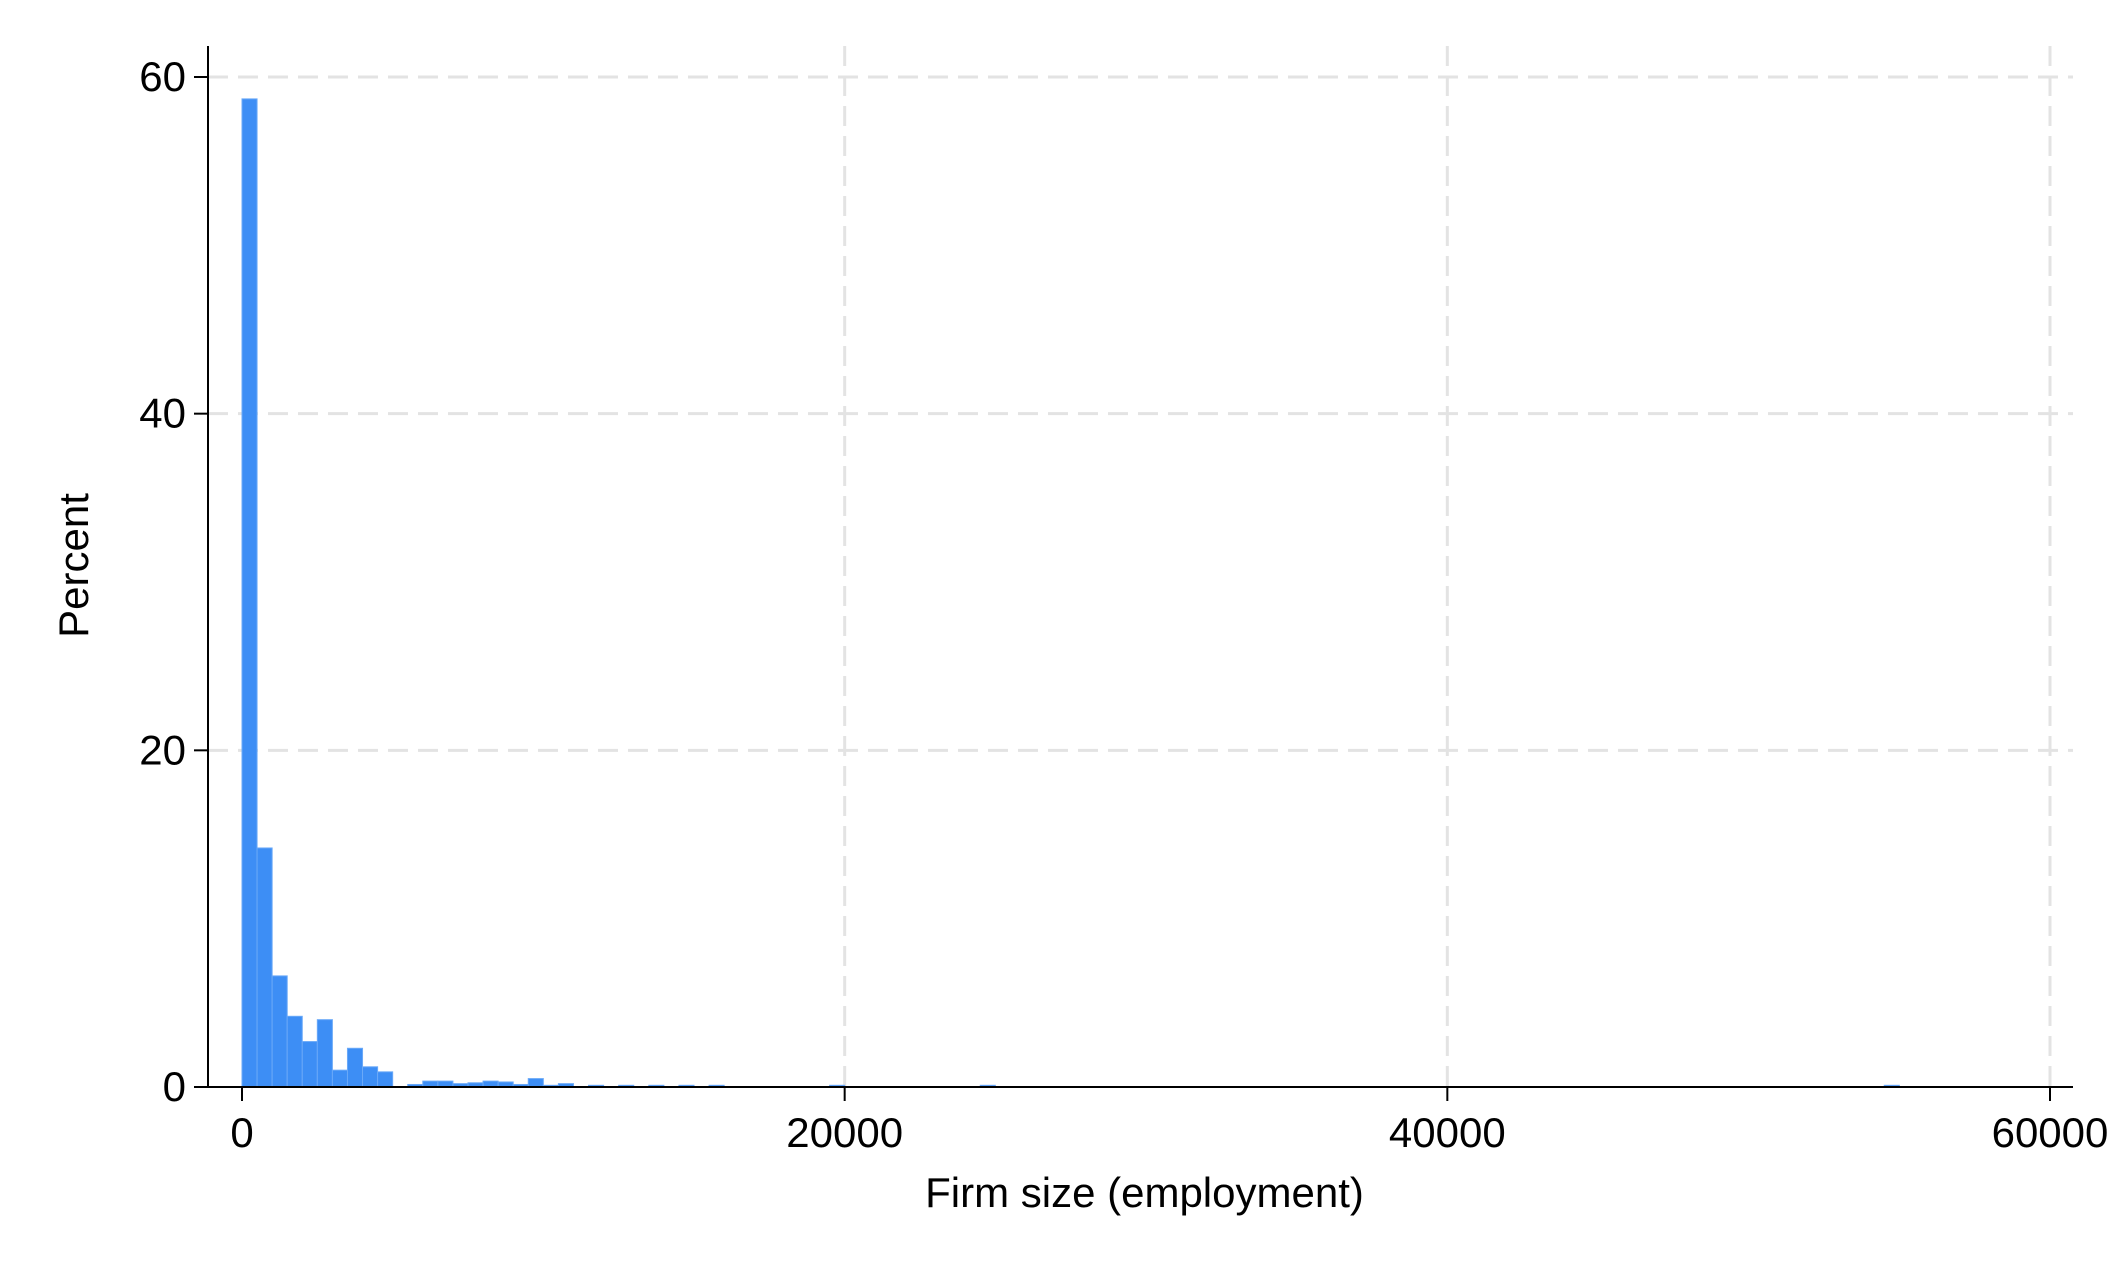 This screenshot has height=1268, width=2114. I want to click on y-tick-label: 40, so click(162, 413).